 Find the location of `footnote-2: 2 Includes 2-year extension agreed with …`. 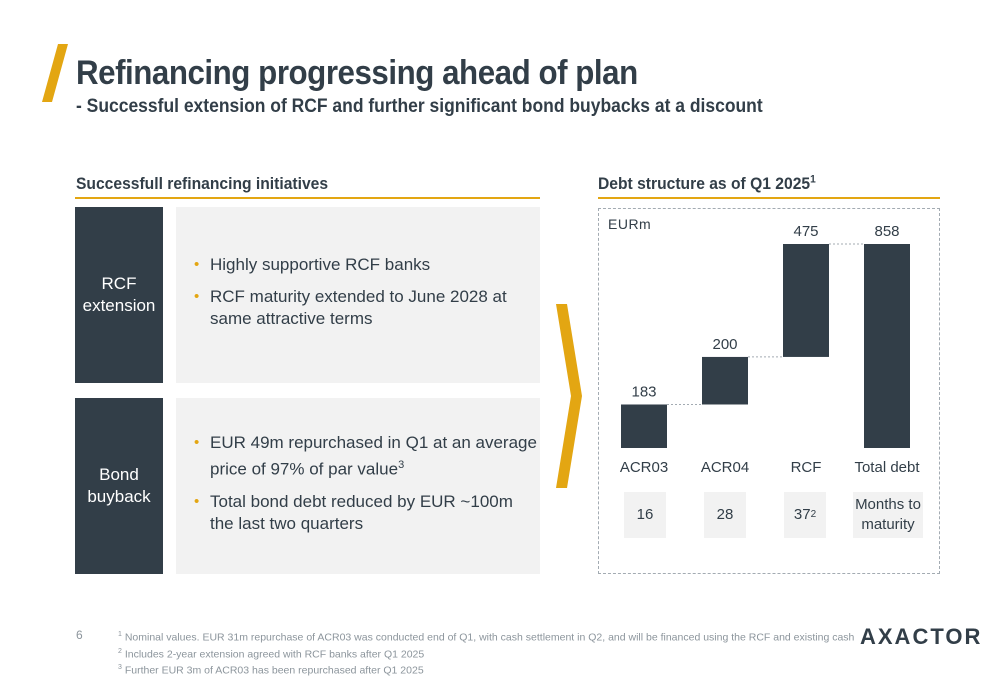

footnote-2: 2 Includes 2-year extension agreed with … is located at coordinates (271, 654).